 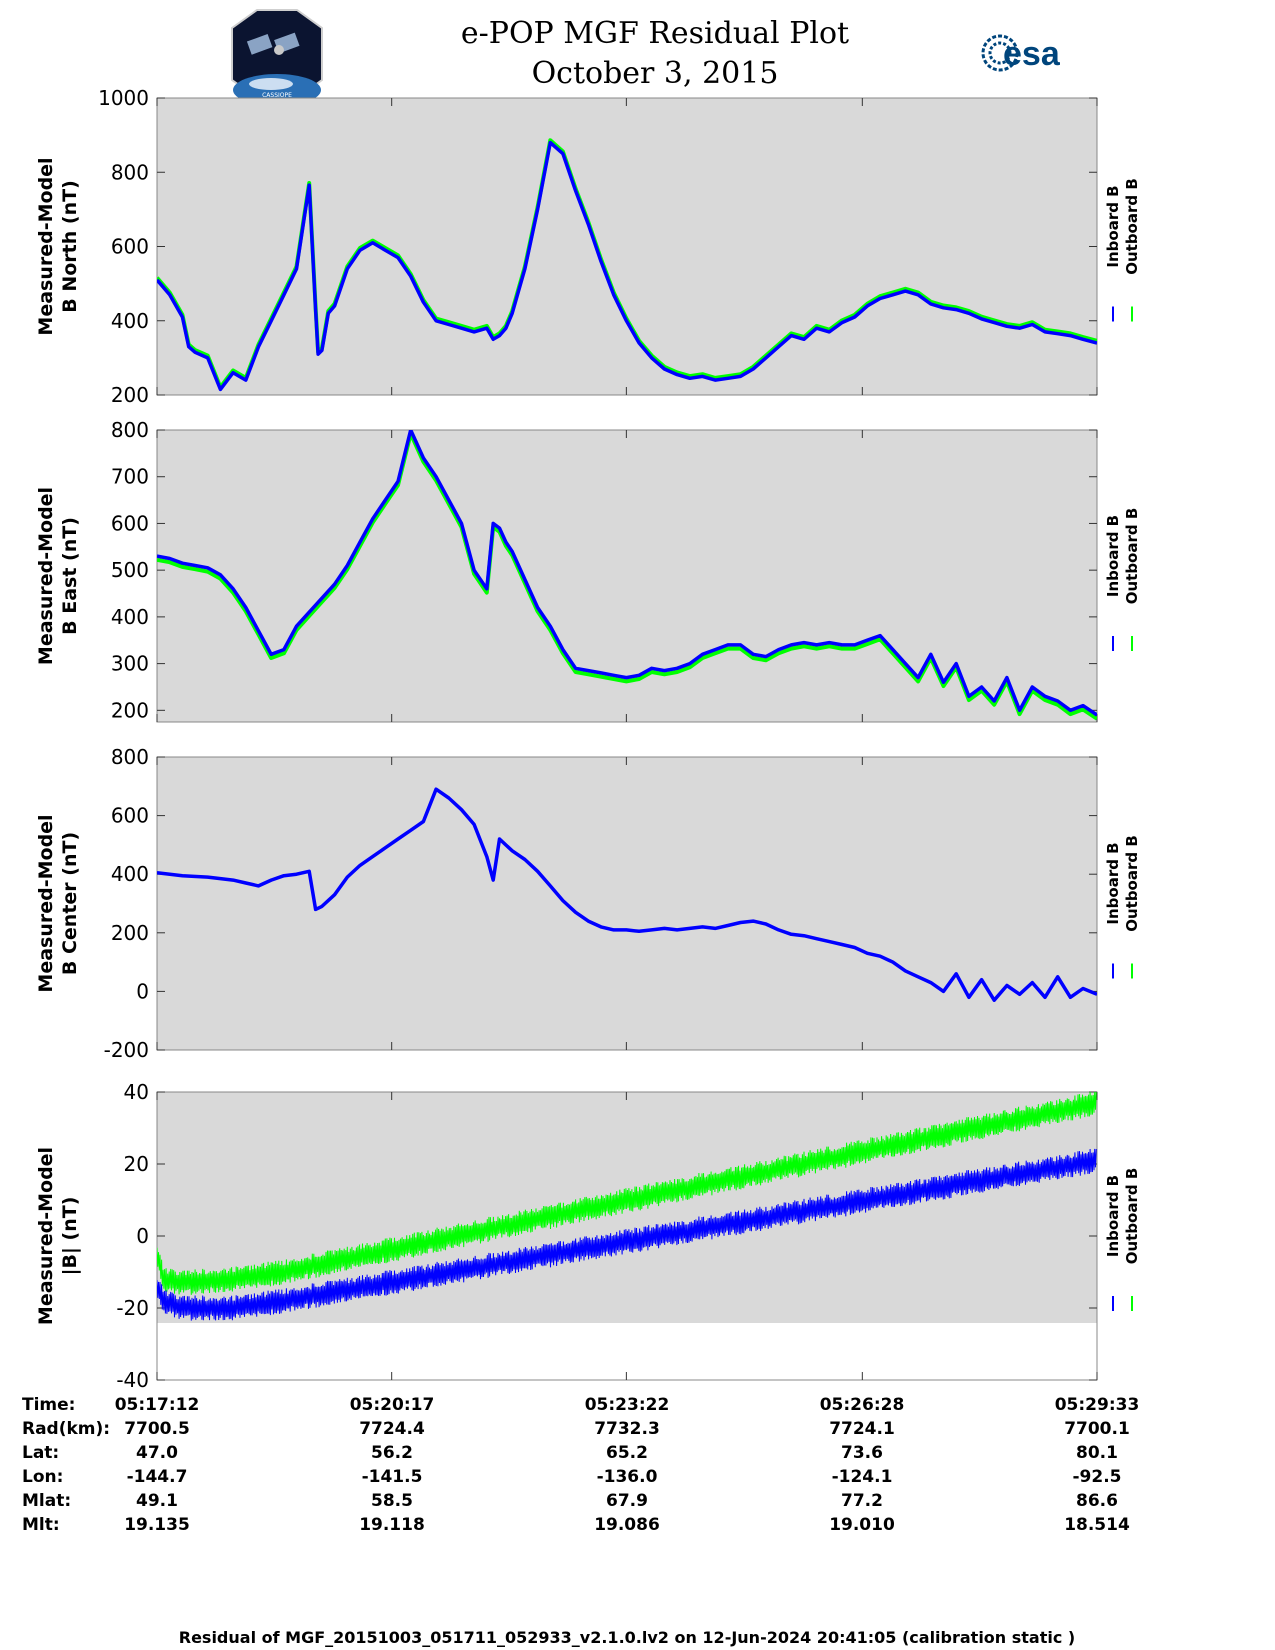 What do you see at coordinates (130, 664) in the screenshot?
I see `y-tick-label: 300` at bounding box center [130, 664].